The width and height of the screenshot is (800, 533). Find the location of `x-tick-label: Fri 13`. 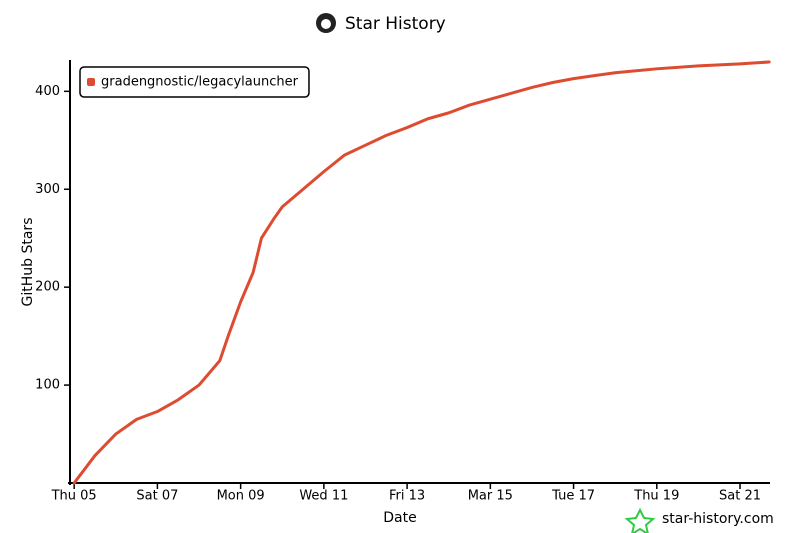

x-tick-label: Fri 13 is located at coordinates (407, 496).